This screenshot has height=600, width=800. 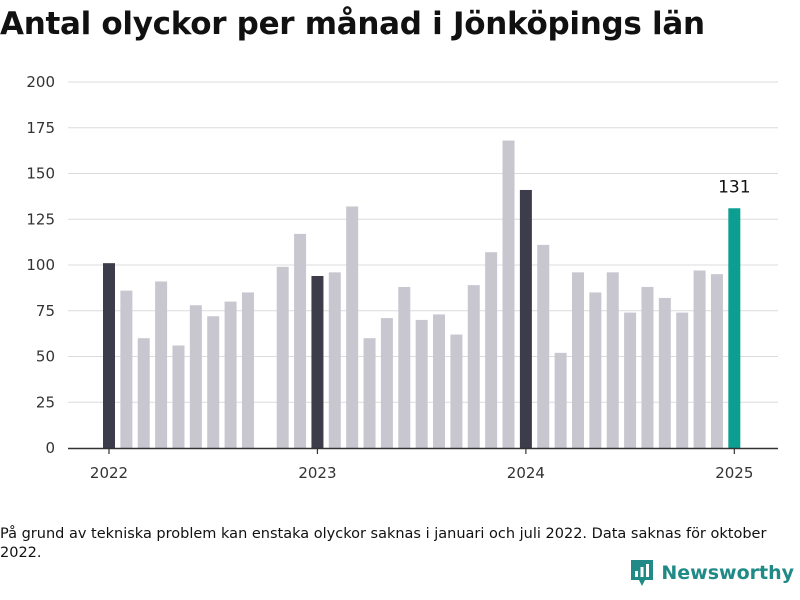 What do you see at coordinates (423, 463) in the screenshot?
I see `x-axis: 2022 2023 2024 2025` at bounding box center [423, 463].